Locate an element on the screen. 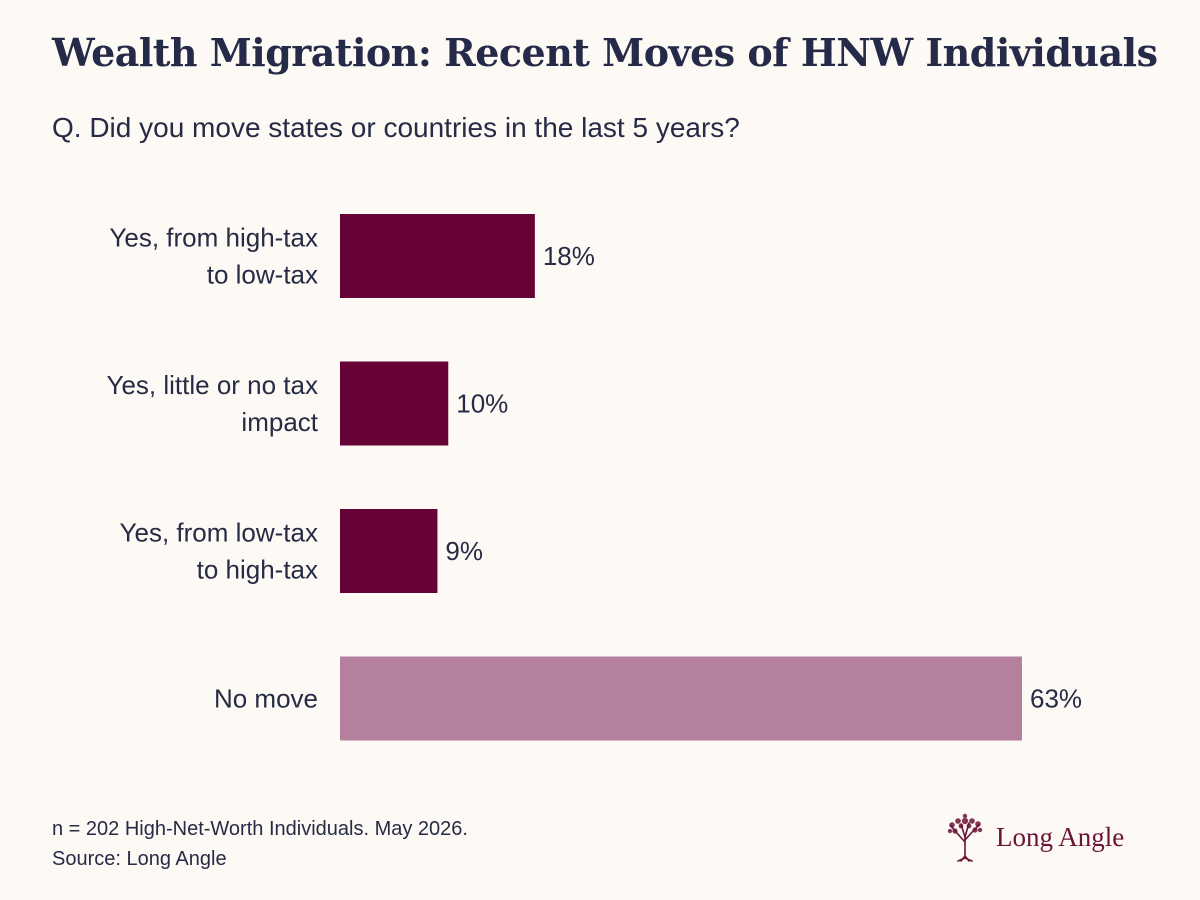  category-label-1-line-1: impact is located at coordinates (279, 422).